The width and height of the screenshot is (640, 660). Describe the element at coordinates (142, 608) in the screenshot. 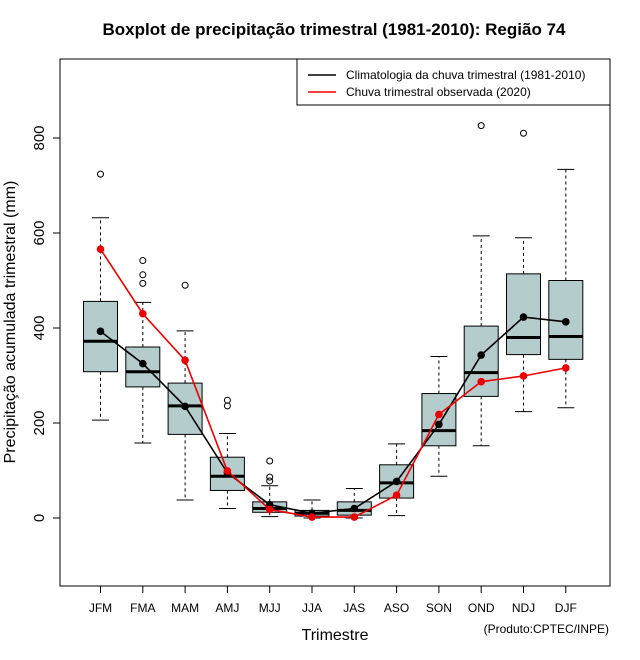

I see `x-tick-label-fma: FMA` at that location.